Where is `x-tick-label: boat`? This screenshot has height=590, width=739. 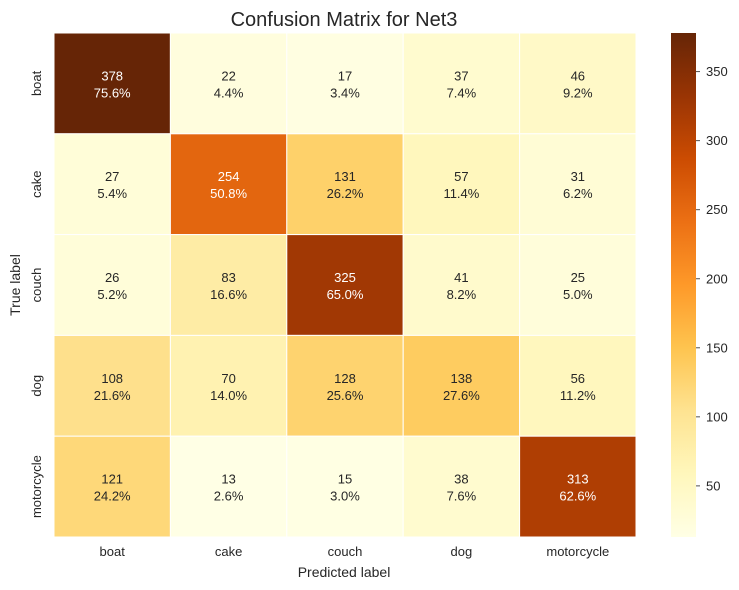
x-tick-label: boat is located at coordinates (113, 551).